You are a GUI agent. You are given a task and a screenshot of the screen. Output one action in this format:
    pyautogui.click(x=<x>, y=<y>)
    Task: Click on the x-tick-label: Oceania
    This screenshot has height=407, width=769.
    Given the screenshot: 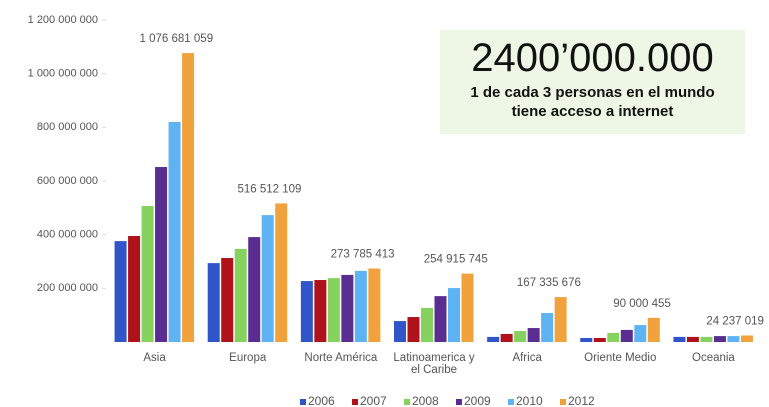 What is the action you would take?
    pyautogui.click(x=713, y=358)
    